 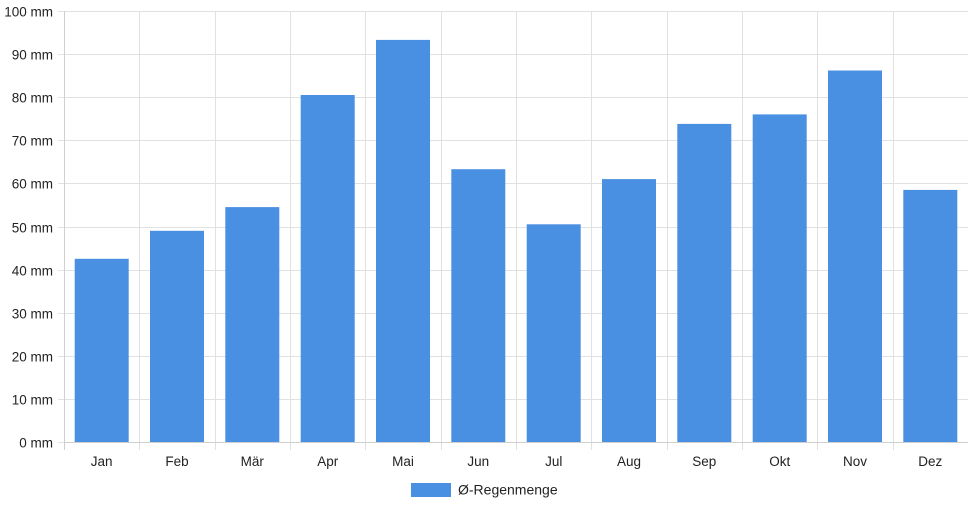 I want to click on y-tick-label: 70 mm, so click(x=32, y=141).